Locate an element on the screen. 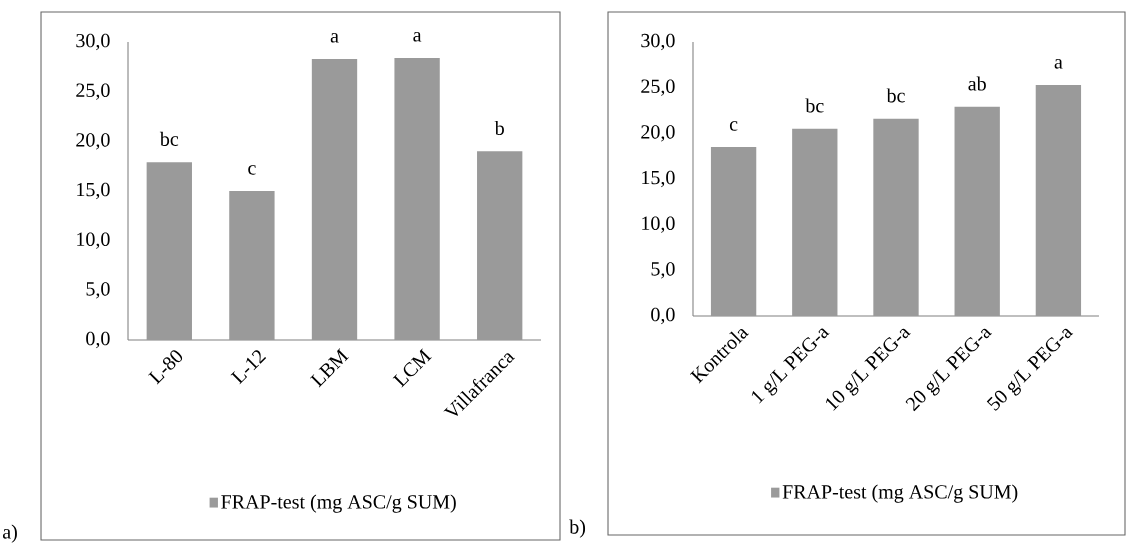 This screenshot has height=545, width=1129. annotation: ab is located at coordinates (977, 83).